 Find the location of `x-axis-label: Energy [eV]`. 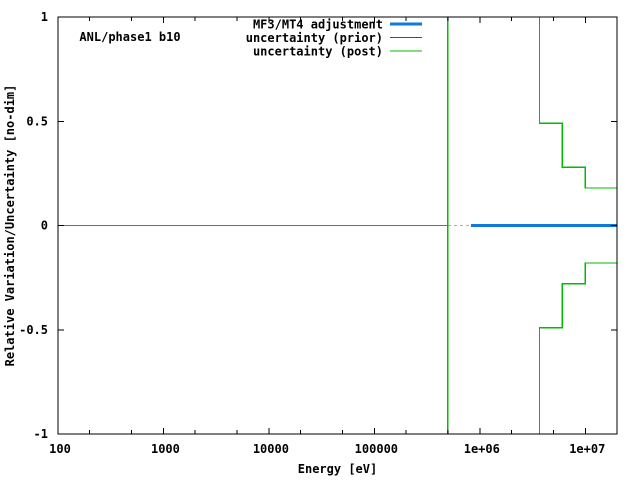

x-axis-label: Energy [eV] is located at coordinates (337, 469).